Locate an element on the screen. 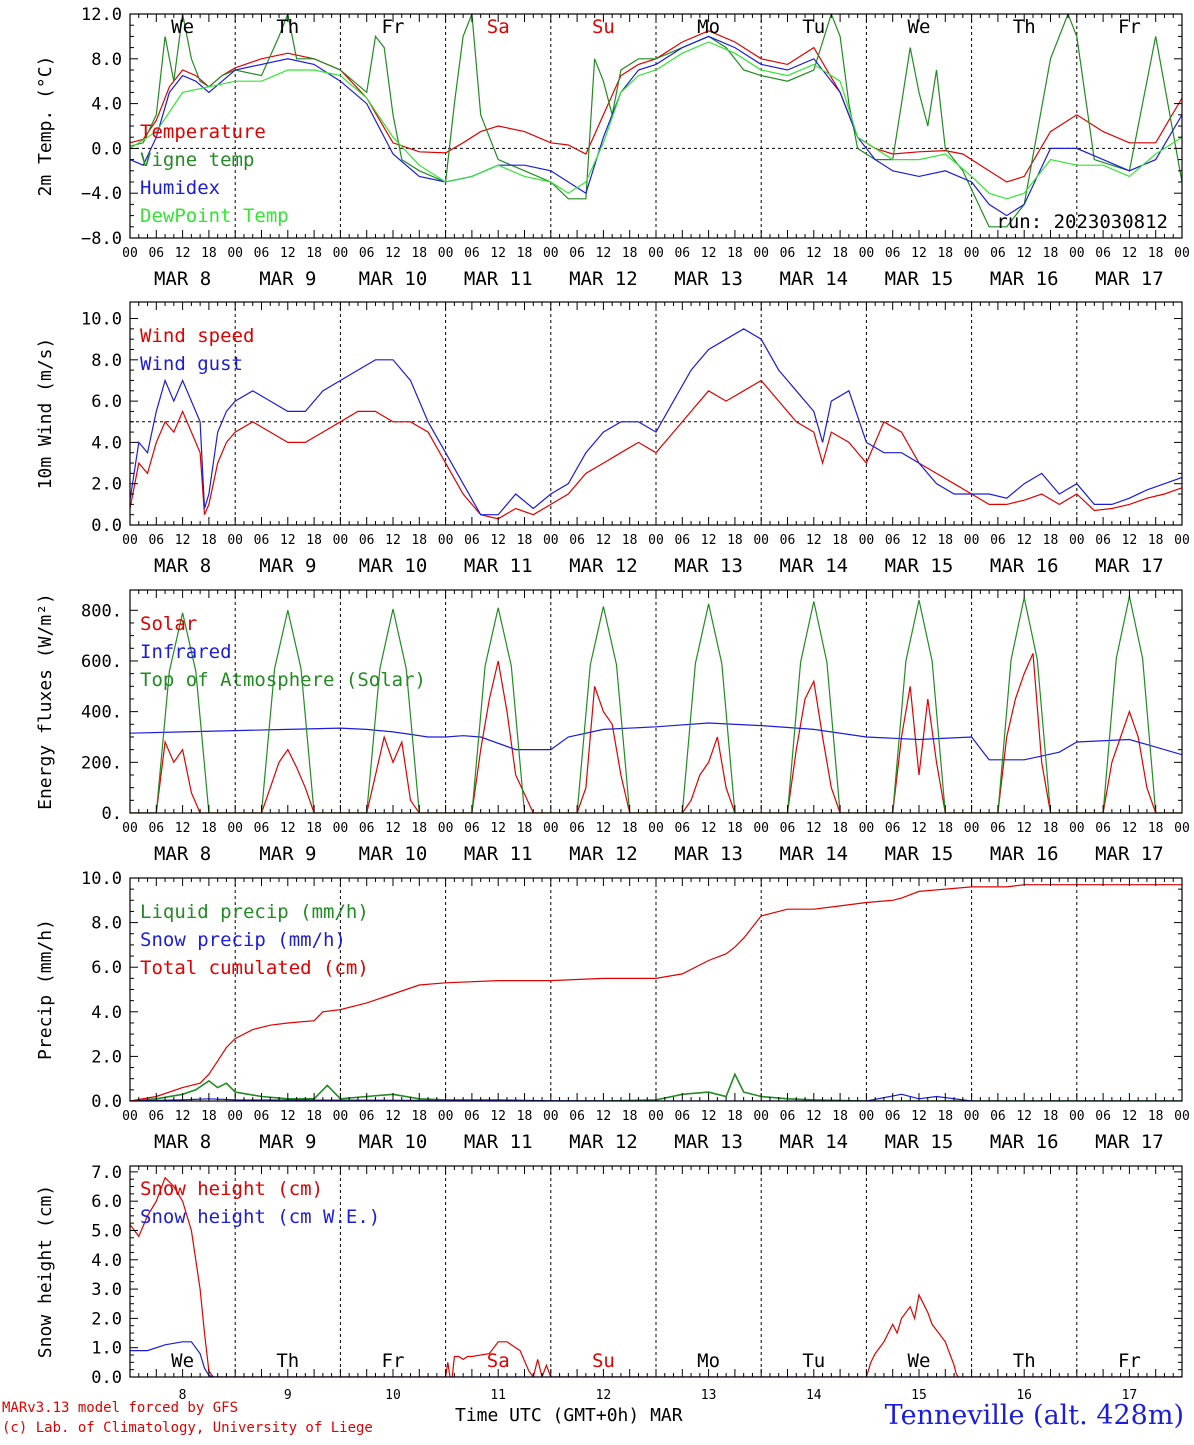 This screenshot has width=1194, height=1445. series-line-infrared is located at coordinates (656, 741).